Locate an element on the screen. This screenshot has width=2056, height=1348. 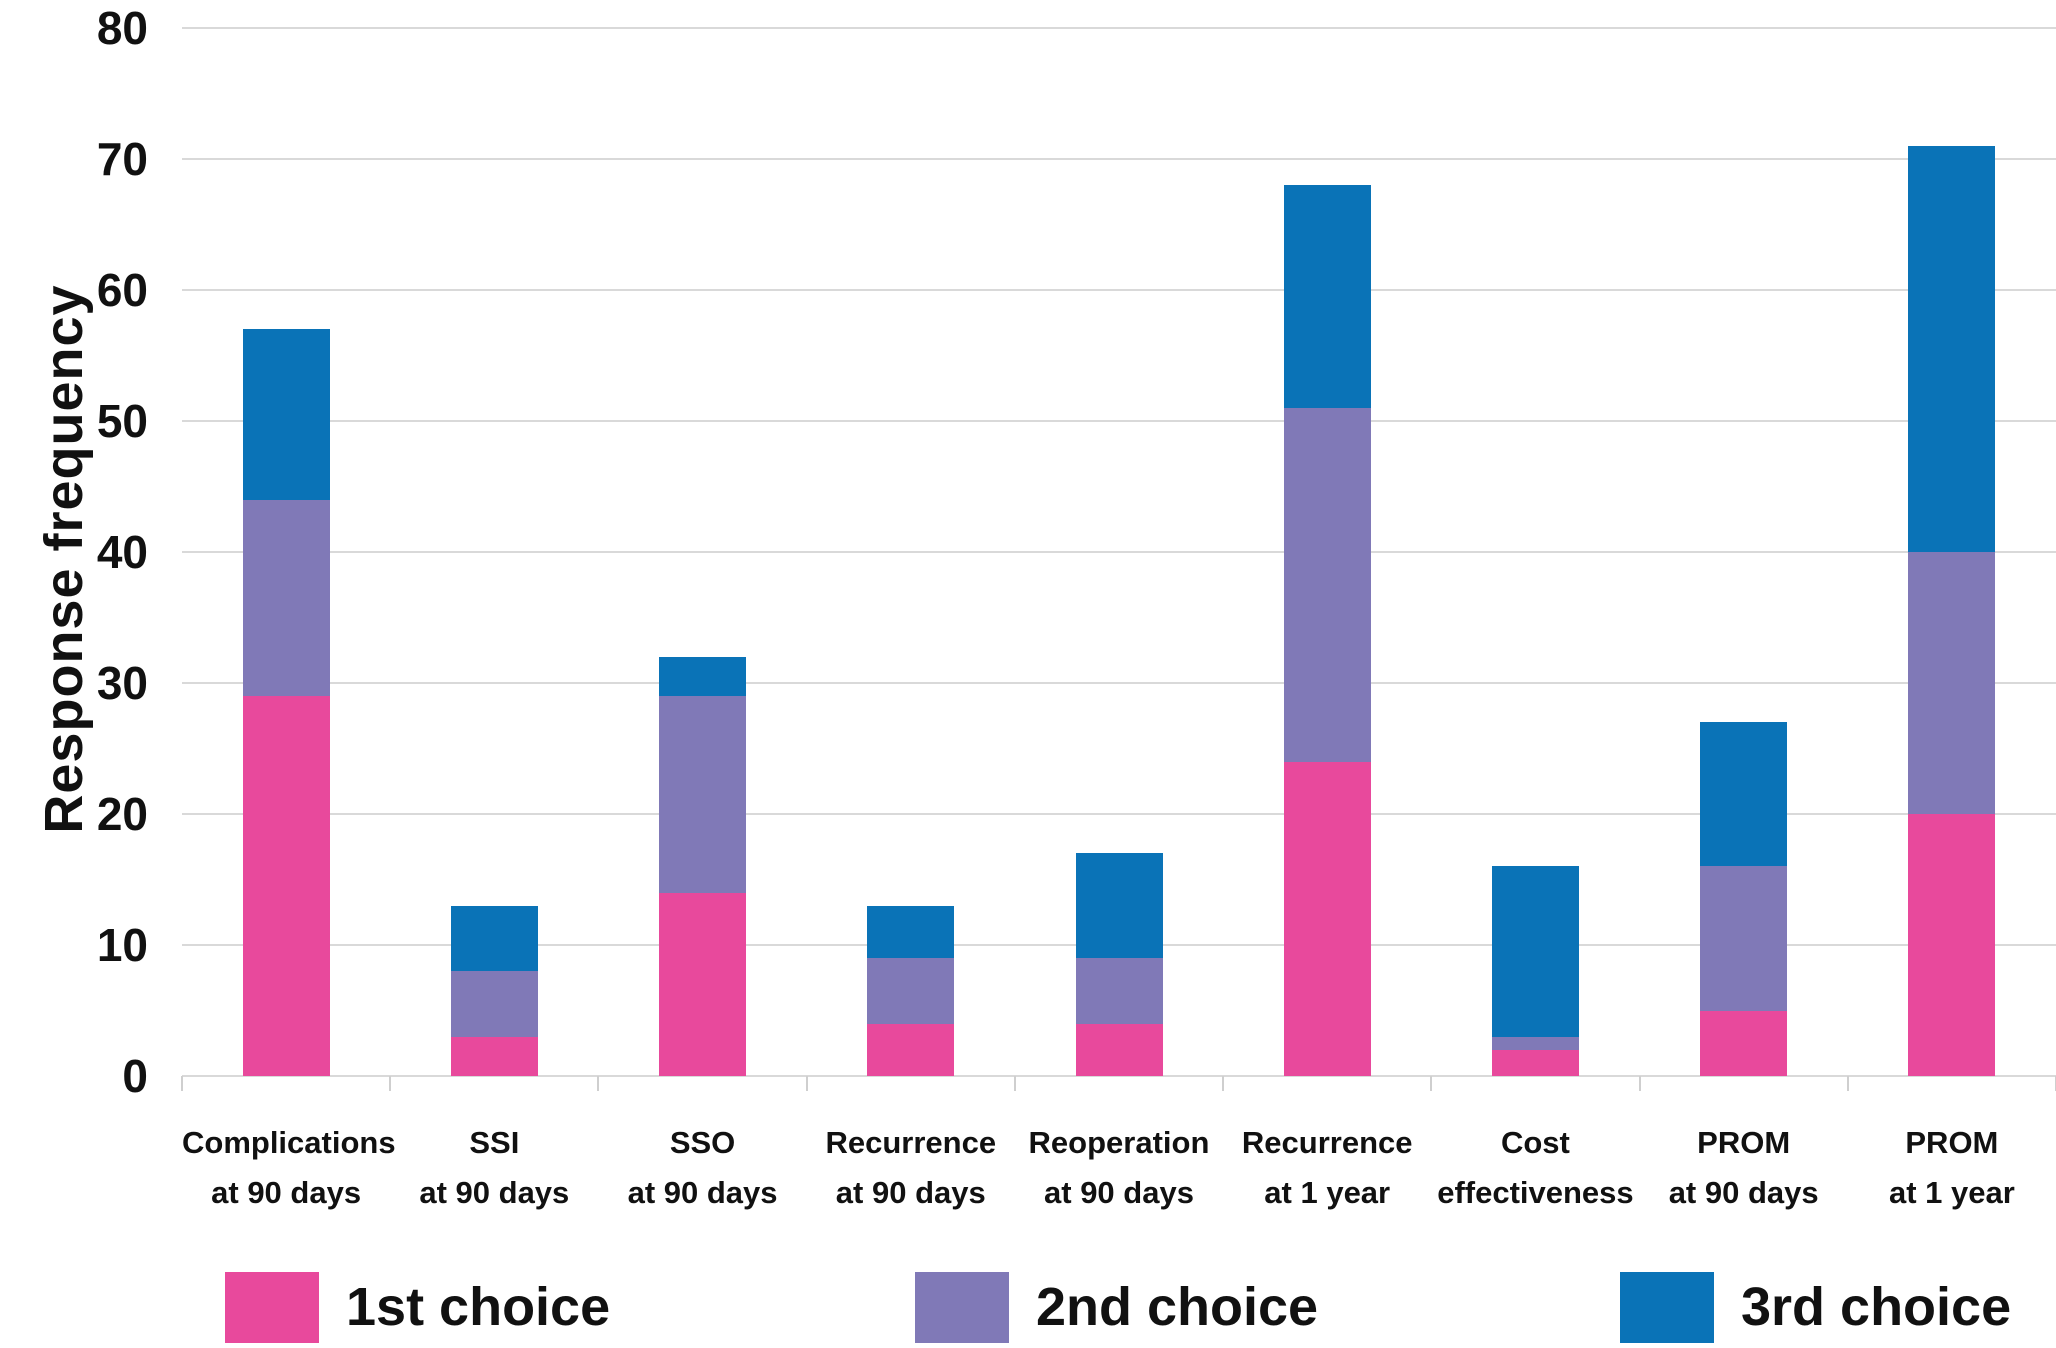
category-label-line: Cost is located at coordinates (1535, 1142).